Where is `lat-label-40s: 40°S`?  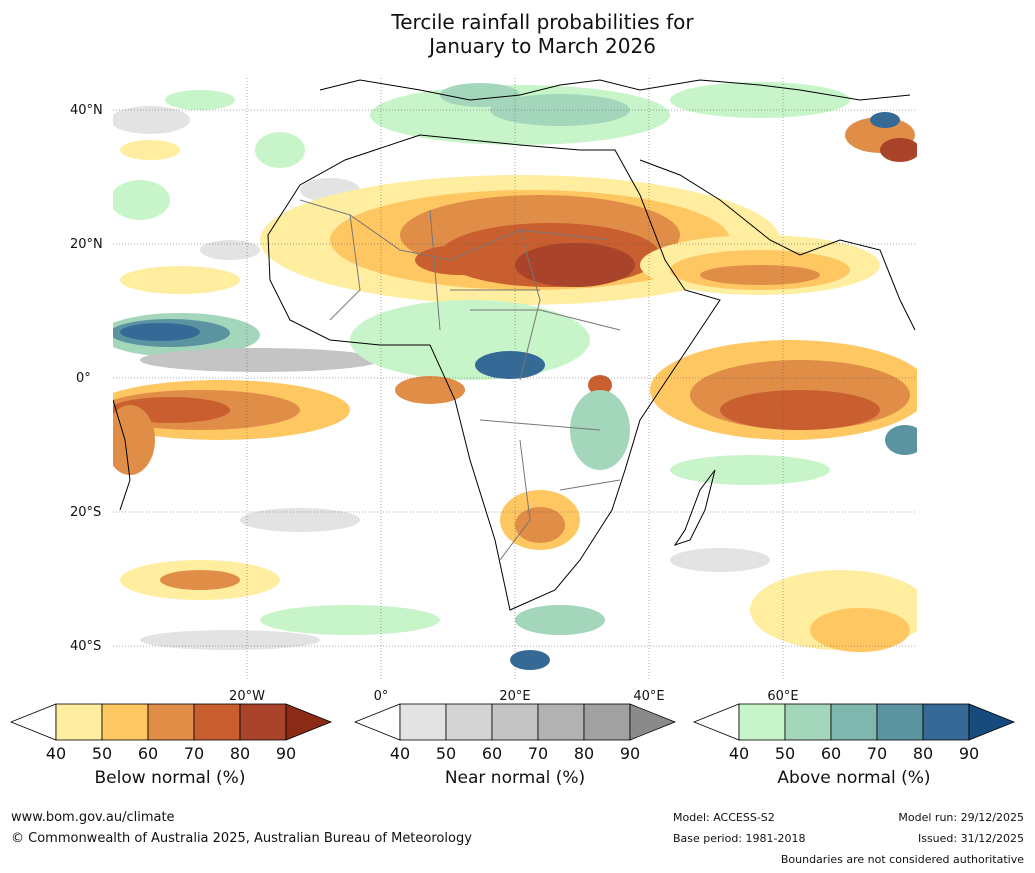
lat-label-40s: 40°S is located at coordinates (86, 646).